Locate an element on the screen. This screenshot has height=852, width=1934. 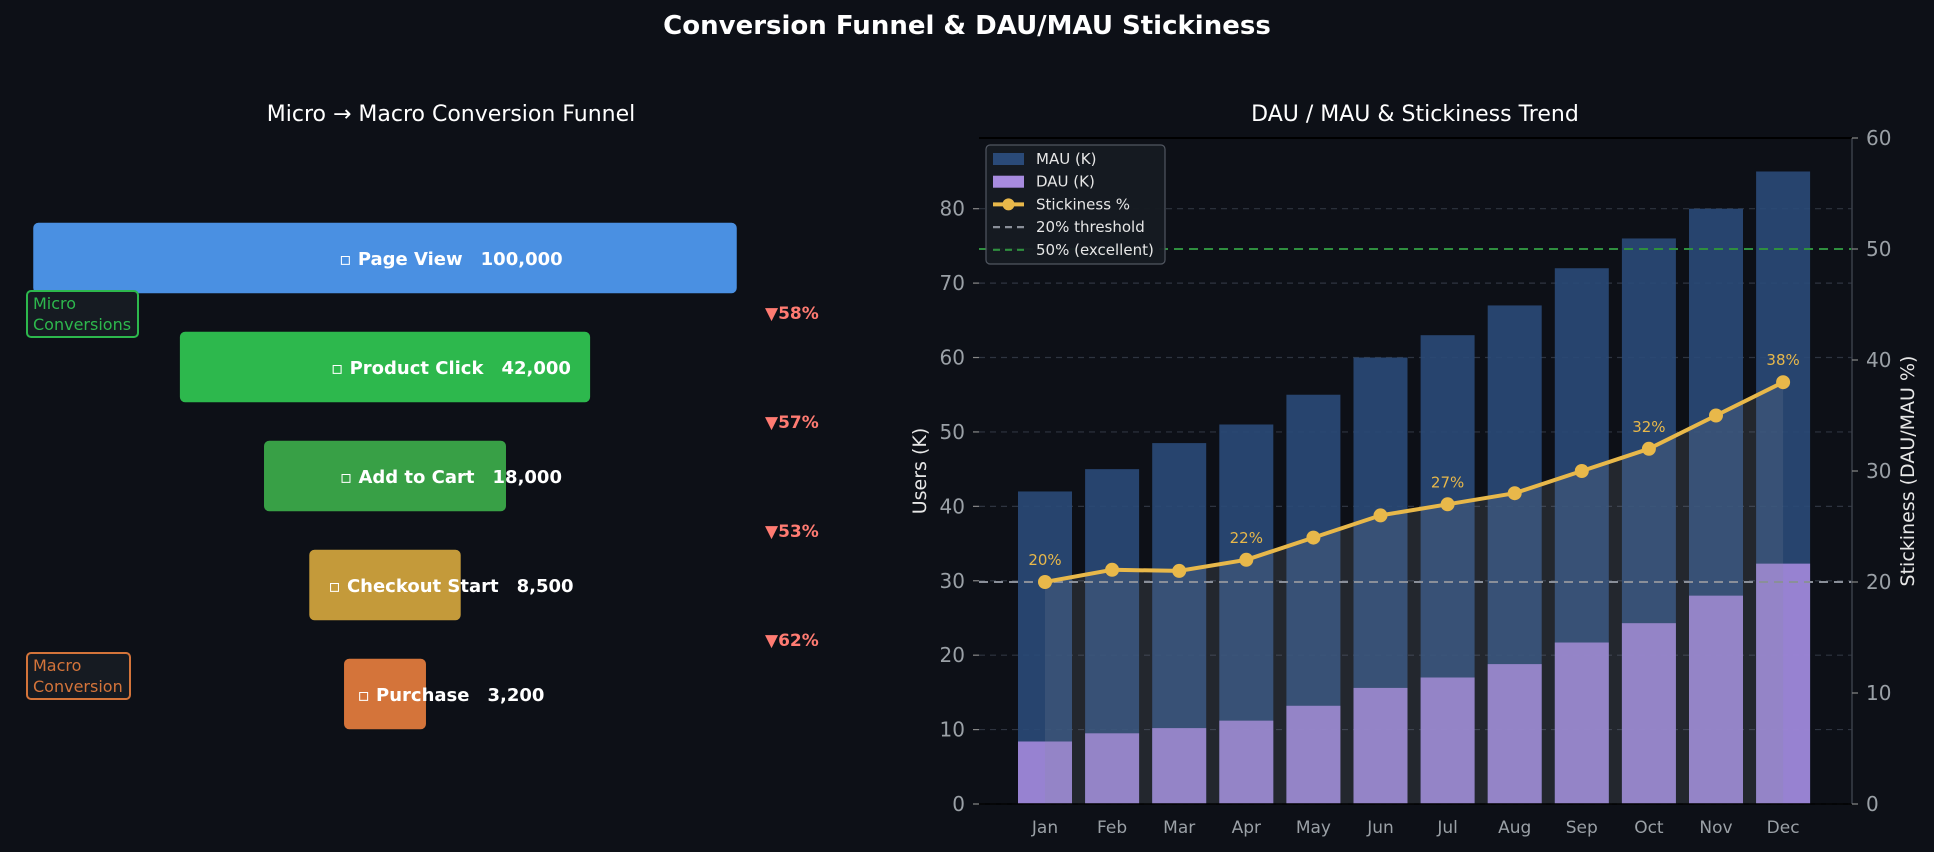
funnel-stage-label: ▫ Product Click 42,000 is located at coordinates (451, 368).